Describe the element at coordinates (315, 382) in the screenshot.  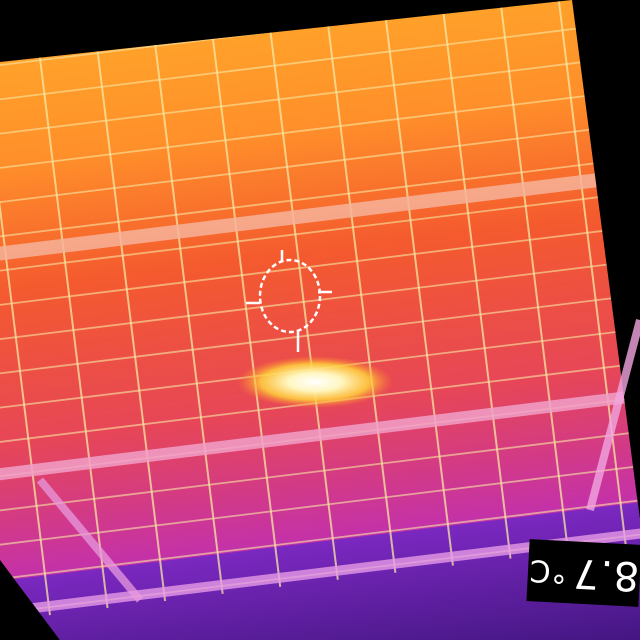
I see `hotspot` at that location.